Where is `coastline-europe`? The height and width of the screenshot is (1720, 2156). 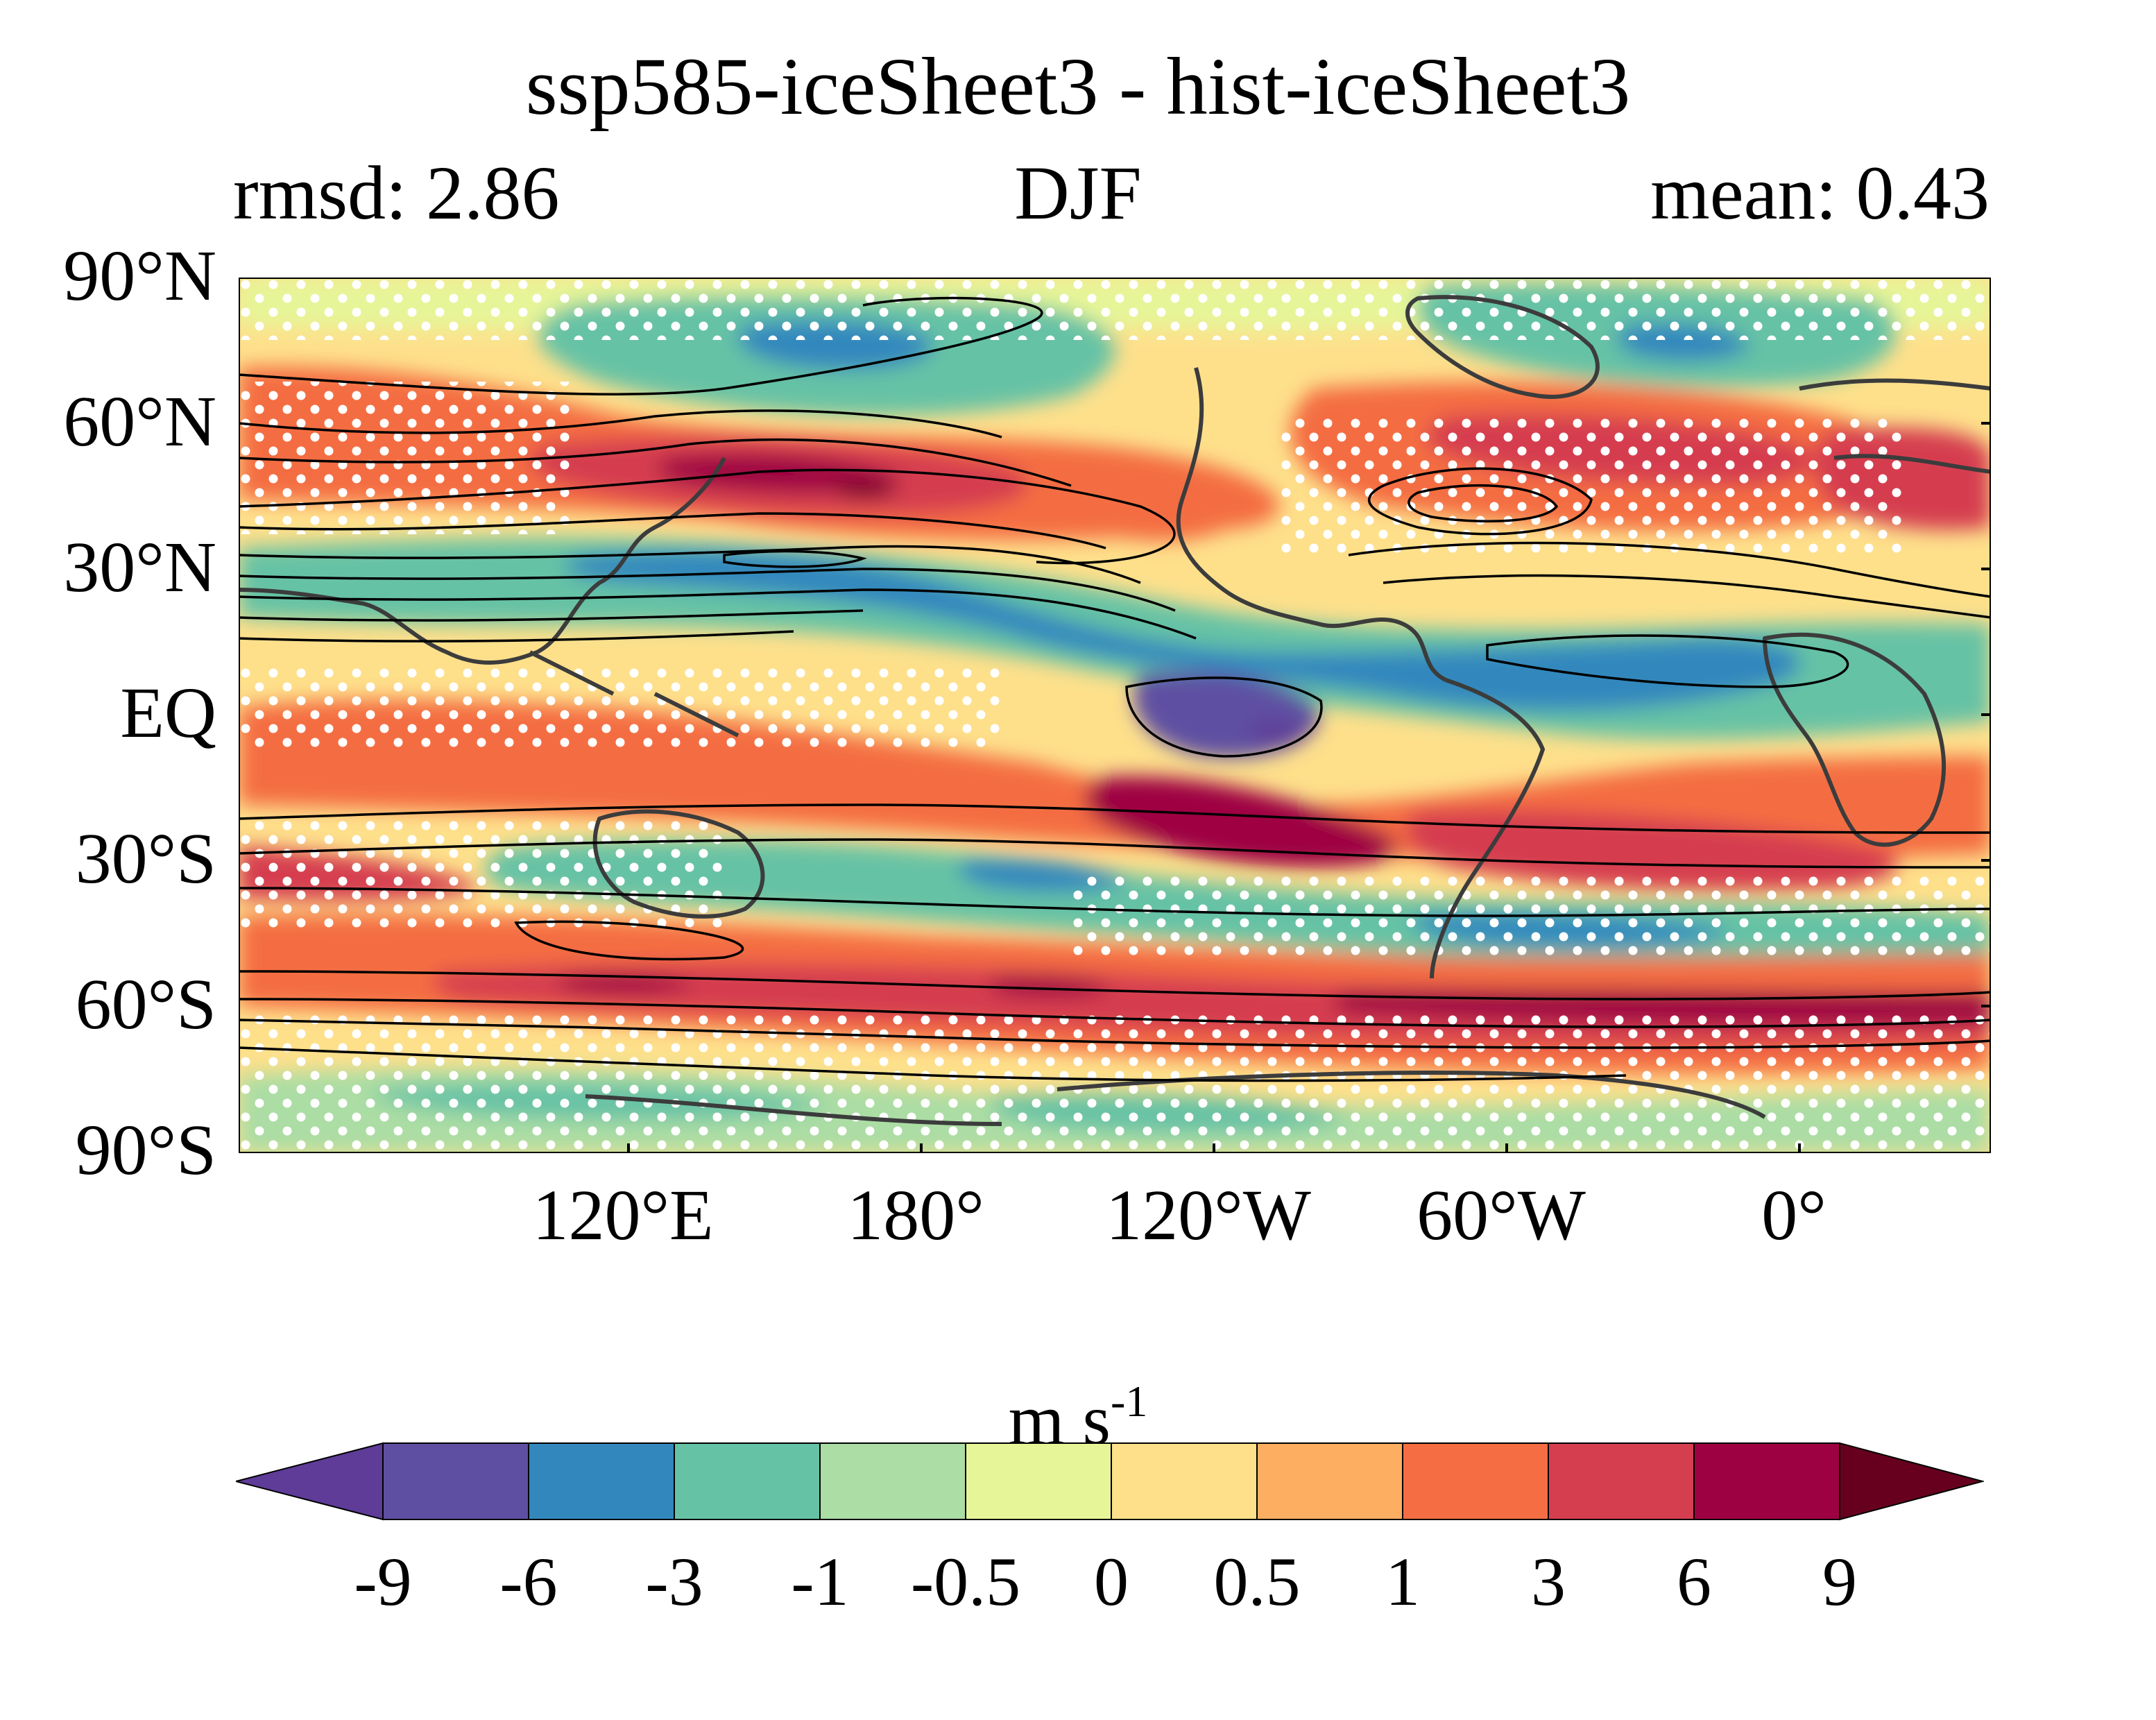
coastline-europe is located at coordinates (1895, 426).